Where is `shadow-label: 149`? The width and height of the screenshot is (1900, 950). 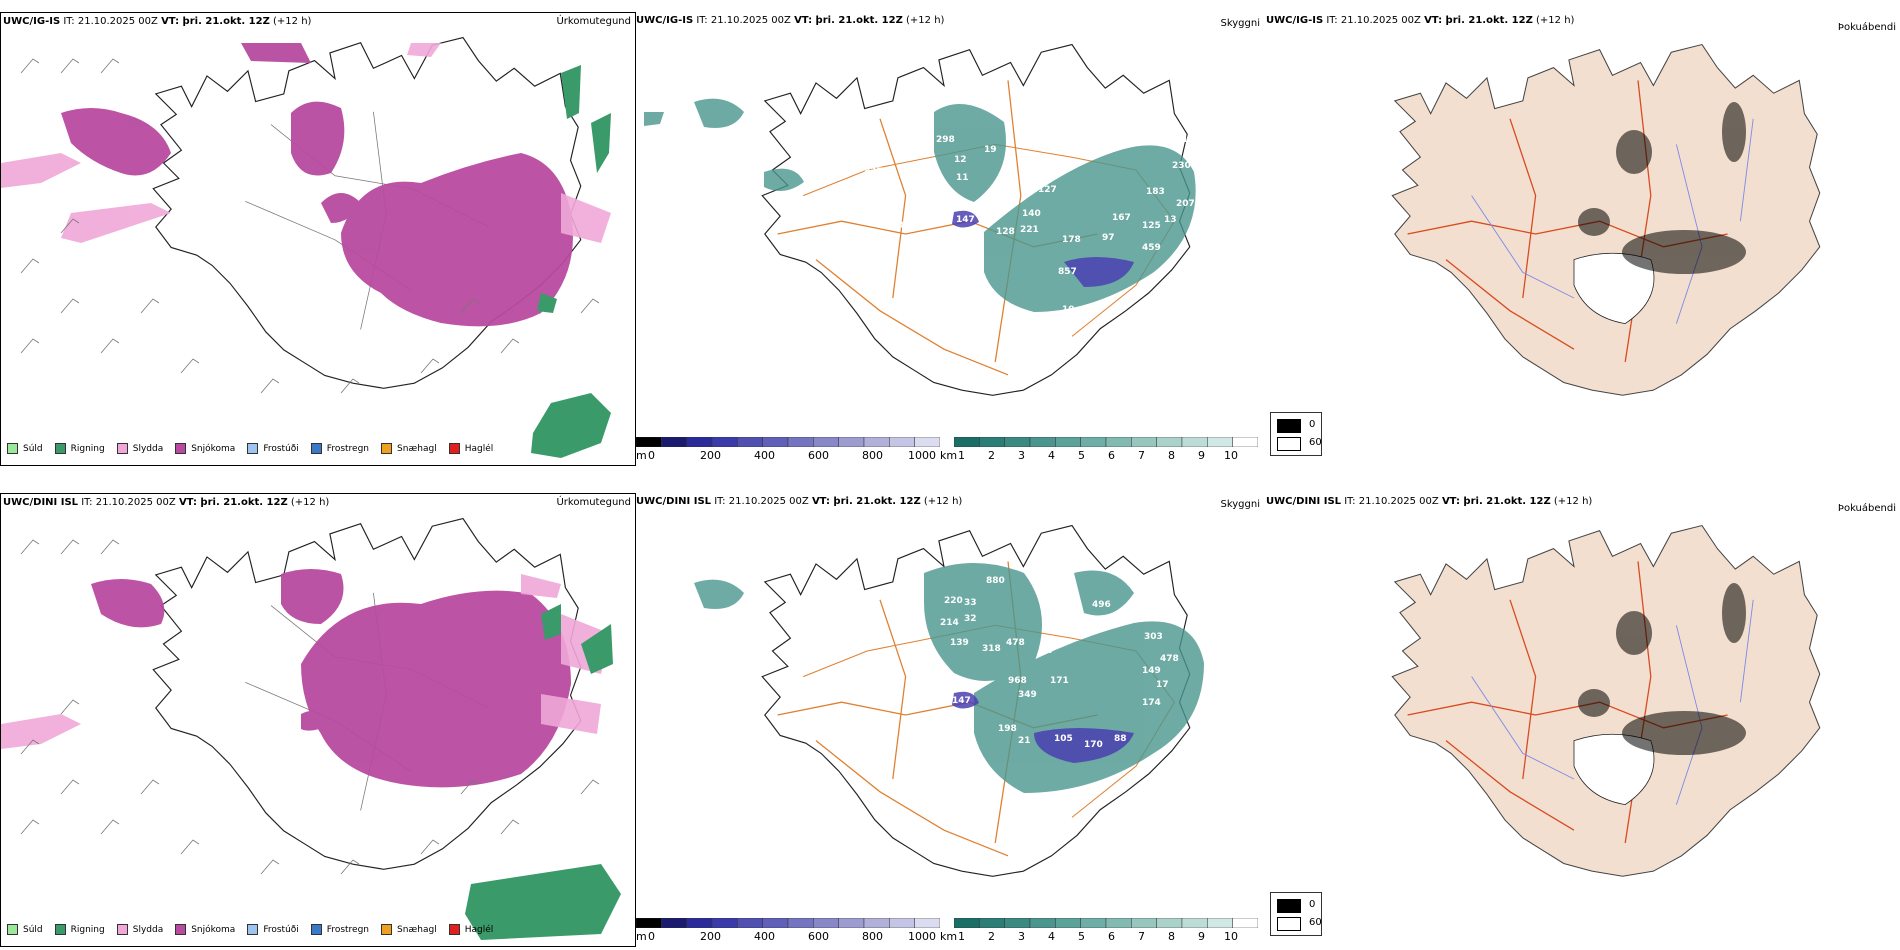 shadow-label: 149 is located at coordinates (1151, 671).